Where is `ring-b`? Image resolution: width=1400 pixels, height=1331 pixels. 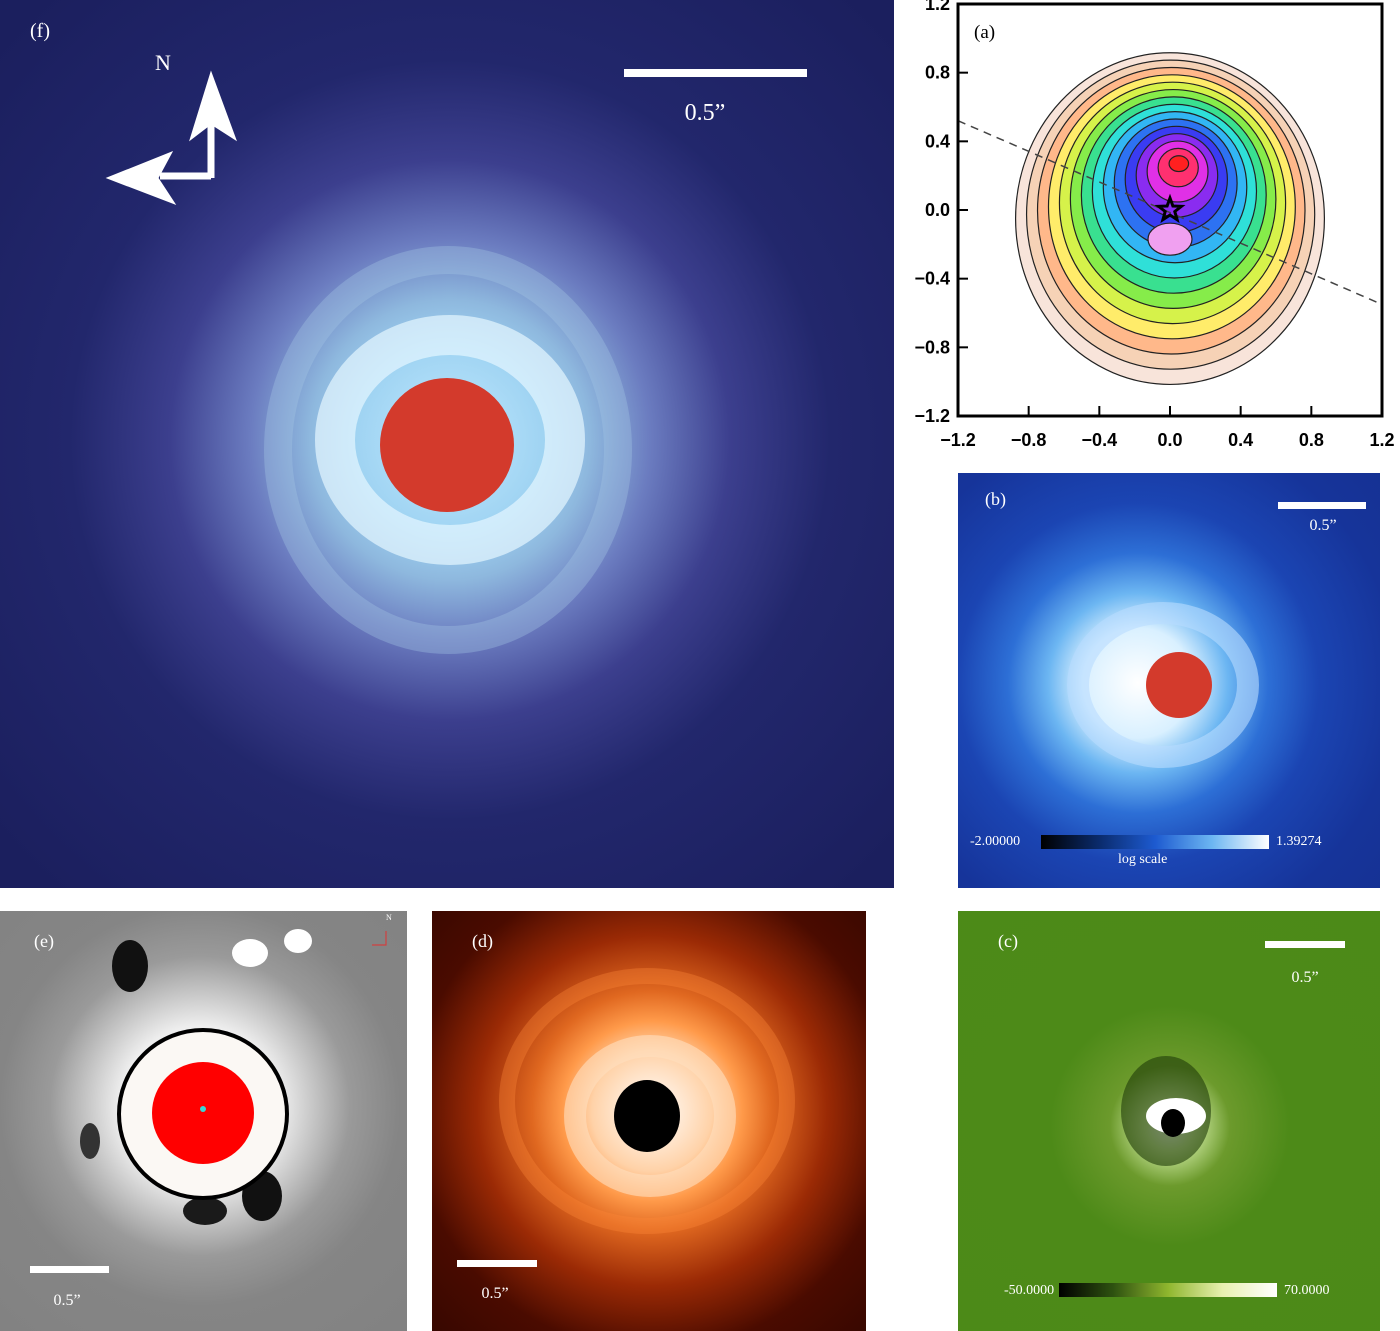 ring-b is located at coordinates (1163, 685).